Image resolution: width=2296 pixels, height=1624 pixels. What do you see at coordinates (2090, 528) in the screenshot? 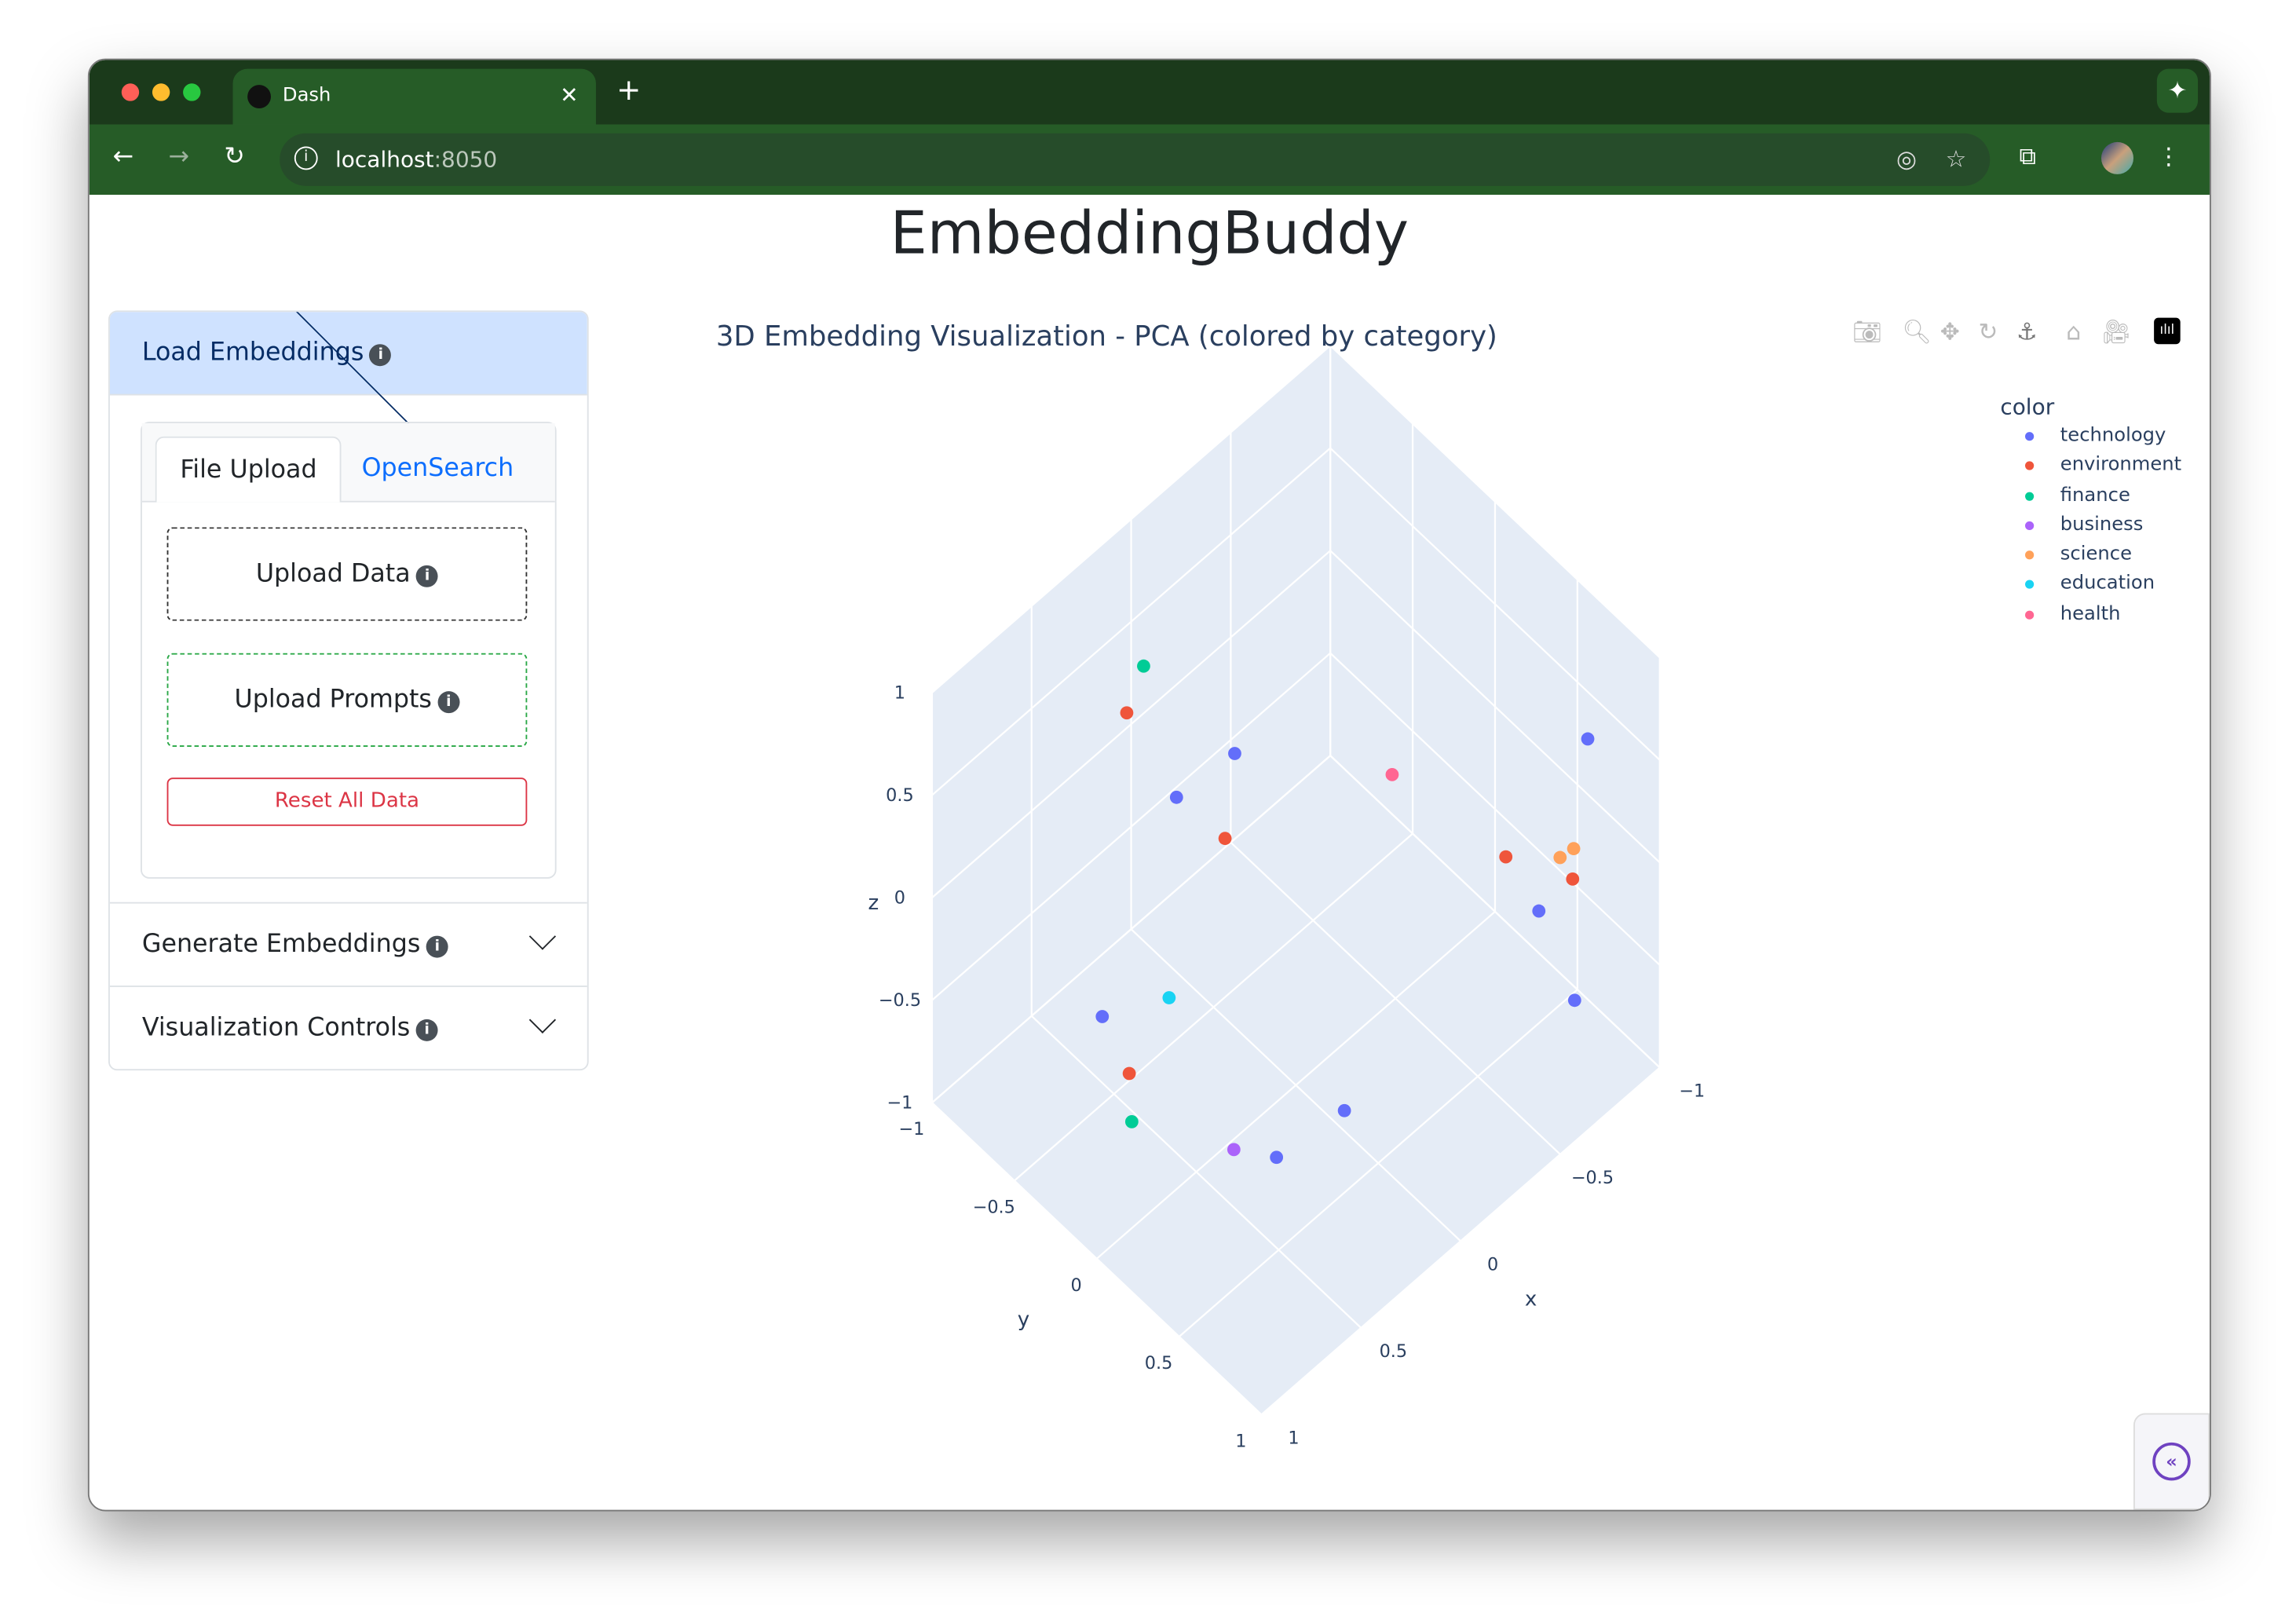
I see `legend-item: business` at bounding box center [2090, 528].